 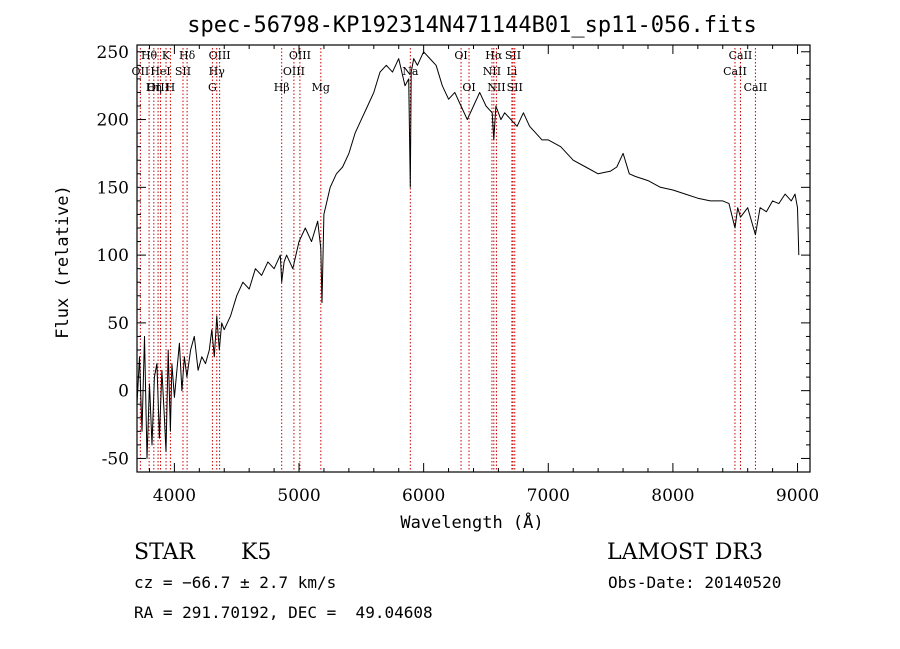 What do you see at coordinates (113, 256) in the screenshot?
I see `y-tick-label: 100` at bounding box center [113, 256].